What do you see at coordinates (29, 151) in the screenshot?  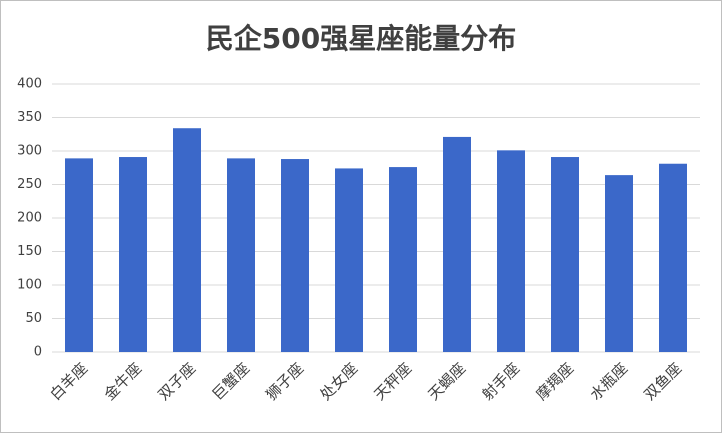 I see `y-tick-label: 300` at bounding box center [29, 151].